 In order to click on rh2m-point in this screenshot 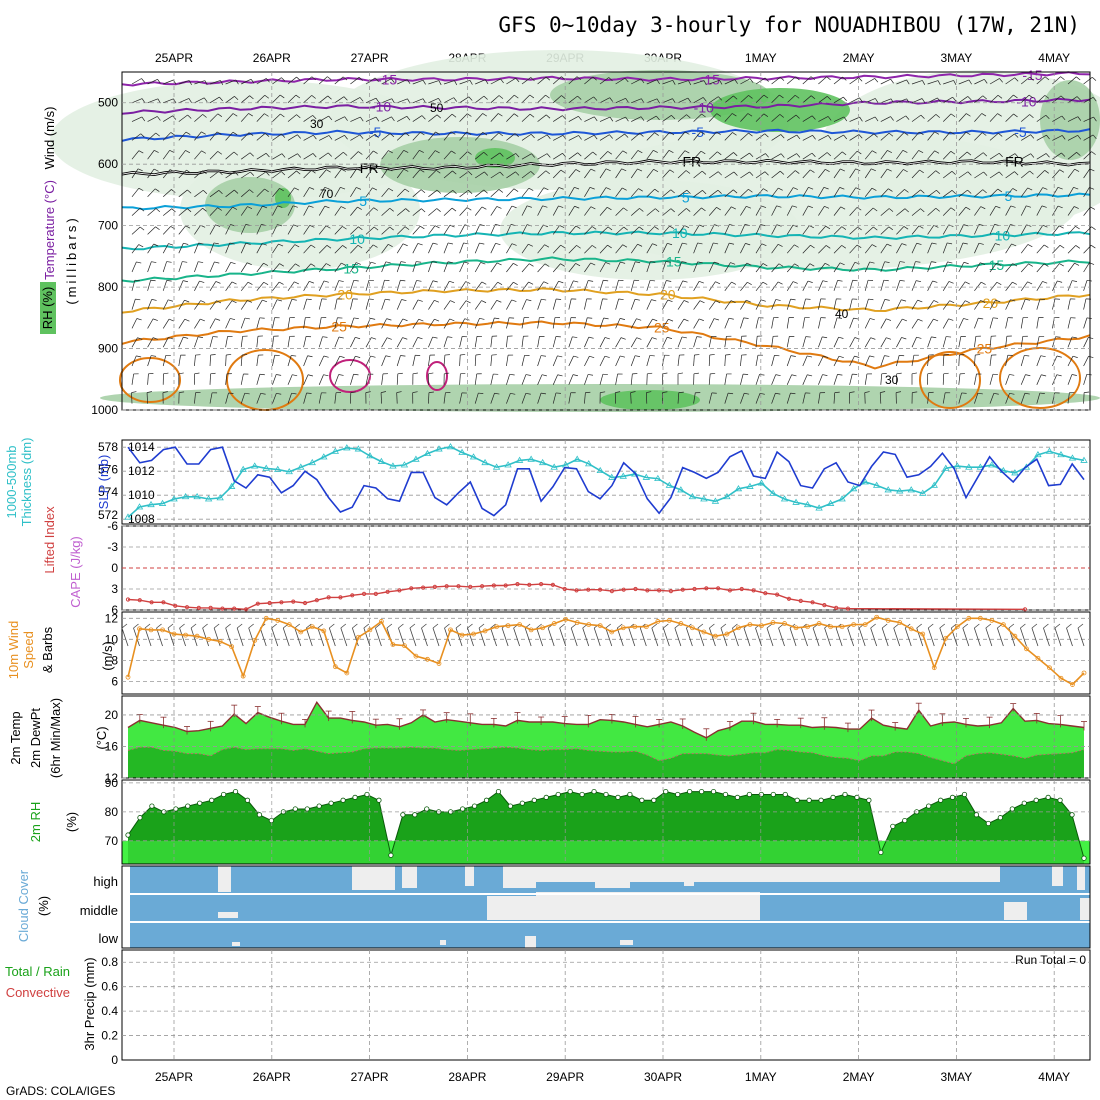, I will do `click(331, 803)`.